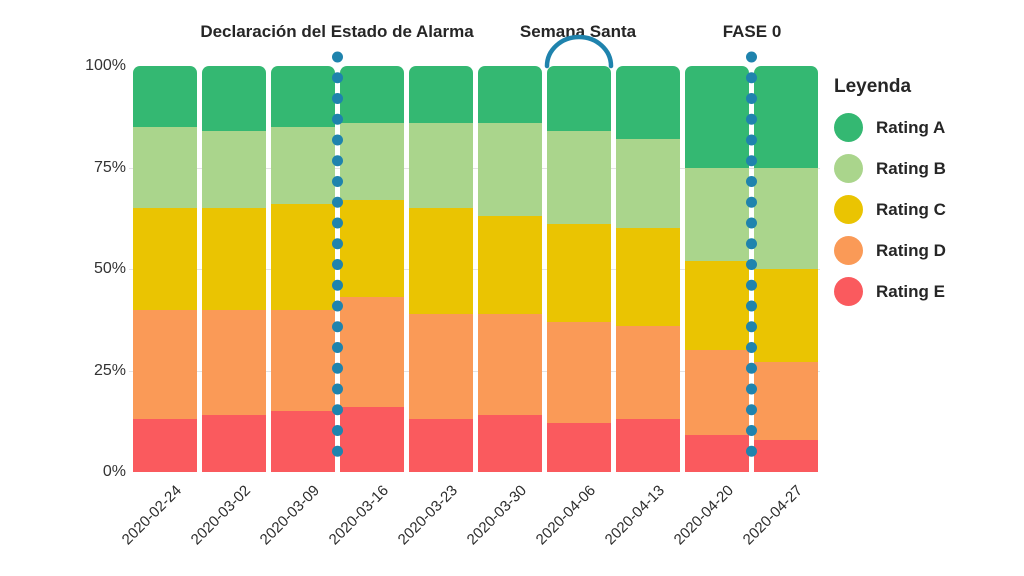  Describe the element at coordinates (109, 167) in the screenshot. I see `y-tick-label: 75%` at that location.